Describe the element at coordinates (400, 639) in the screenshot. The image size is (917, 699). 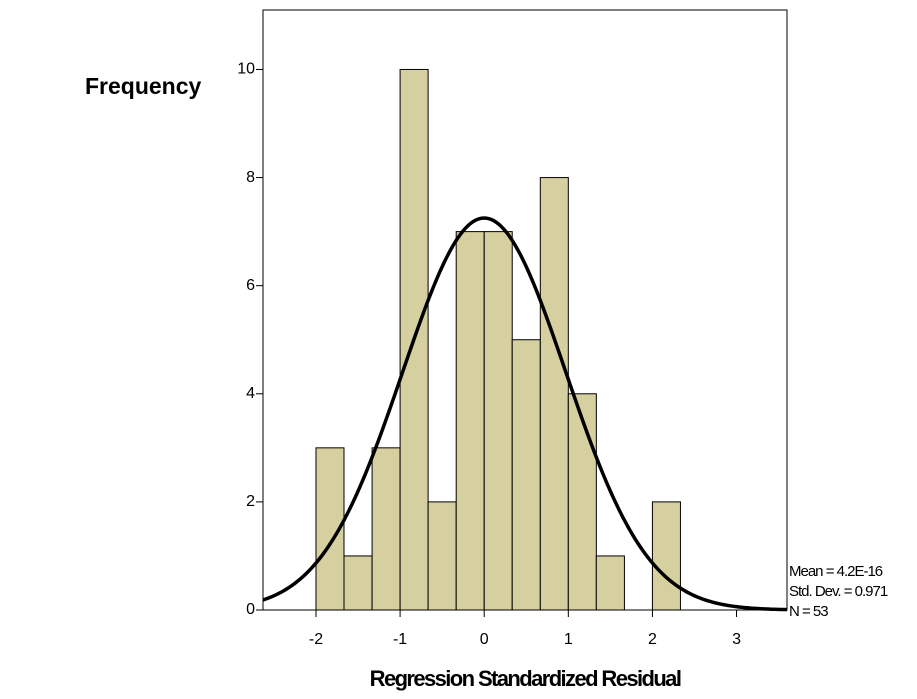
I see `x-tick-label: -1` at that location.